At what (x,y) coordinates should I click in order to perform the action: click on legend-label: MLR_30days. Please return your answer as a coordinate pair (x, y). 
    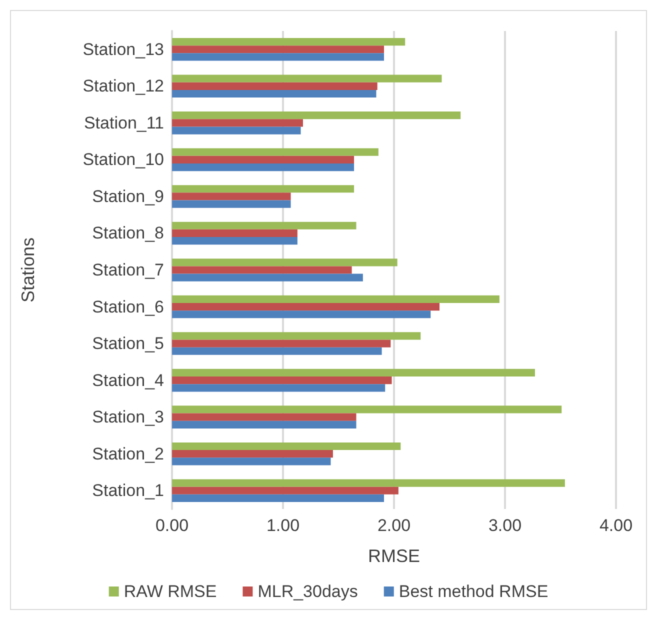
    Looking at the image, I should click on (308, 591).